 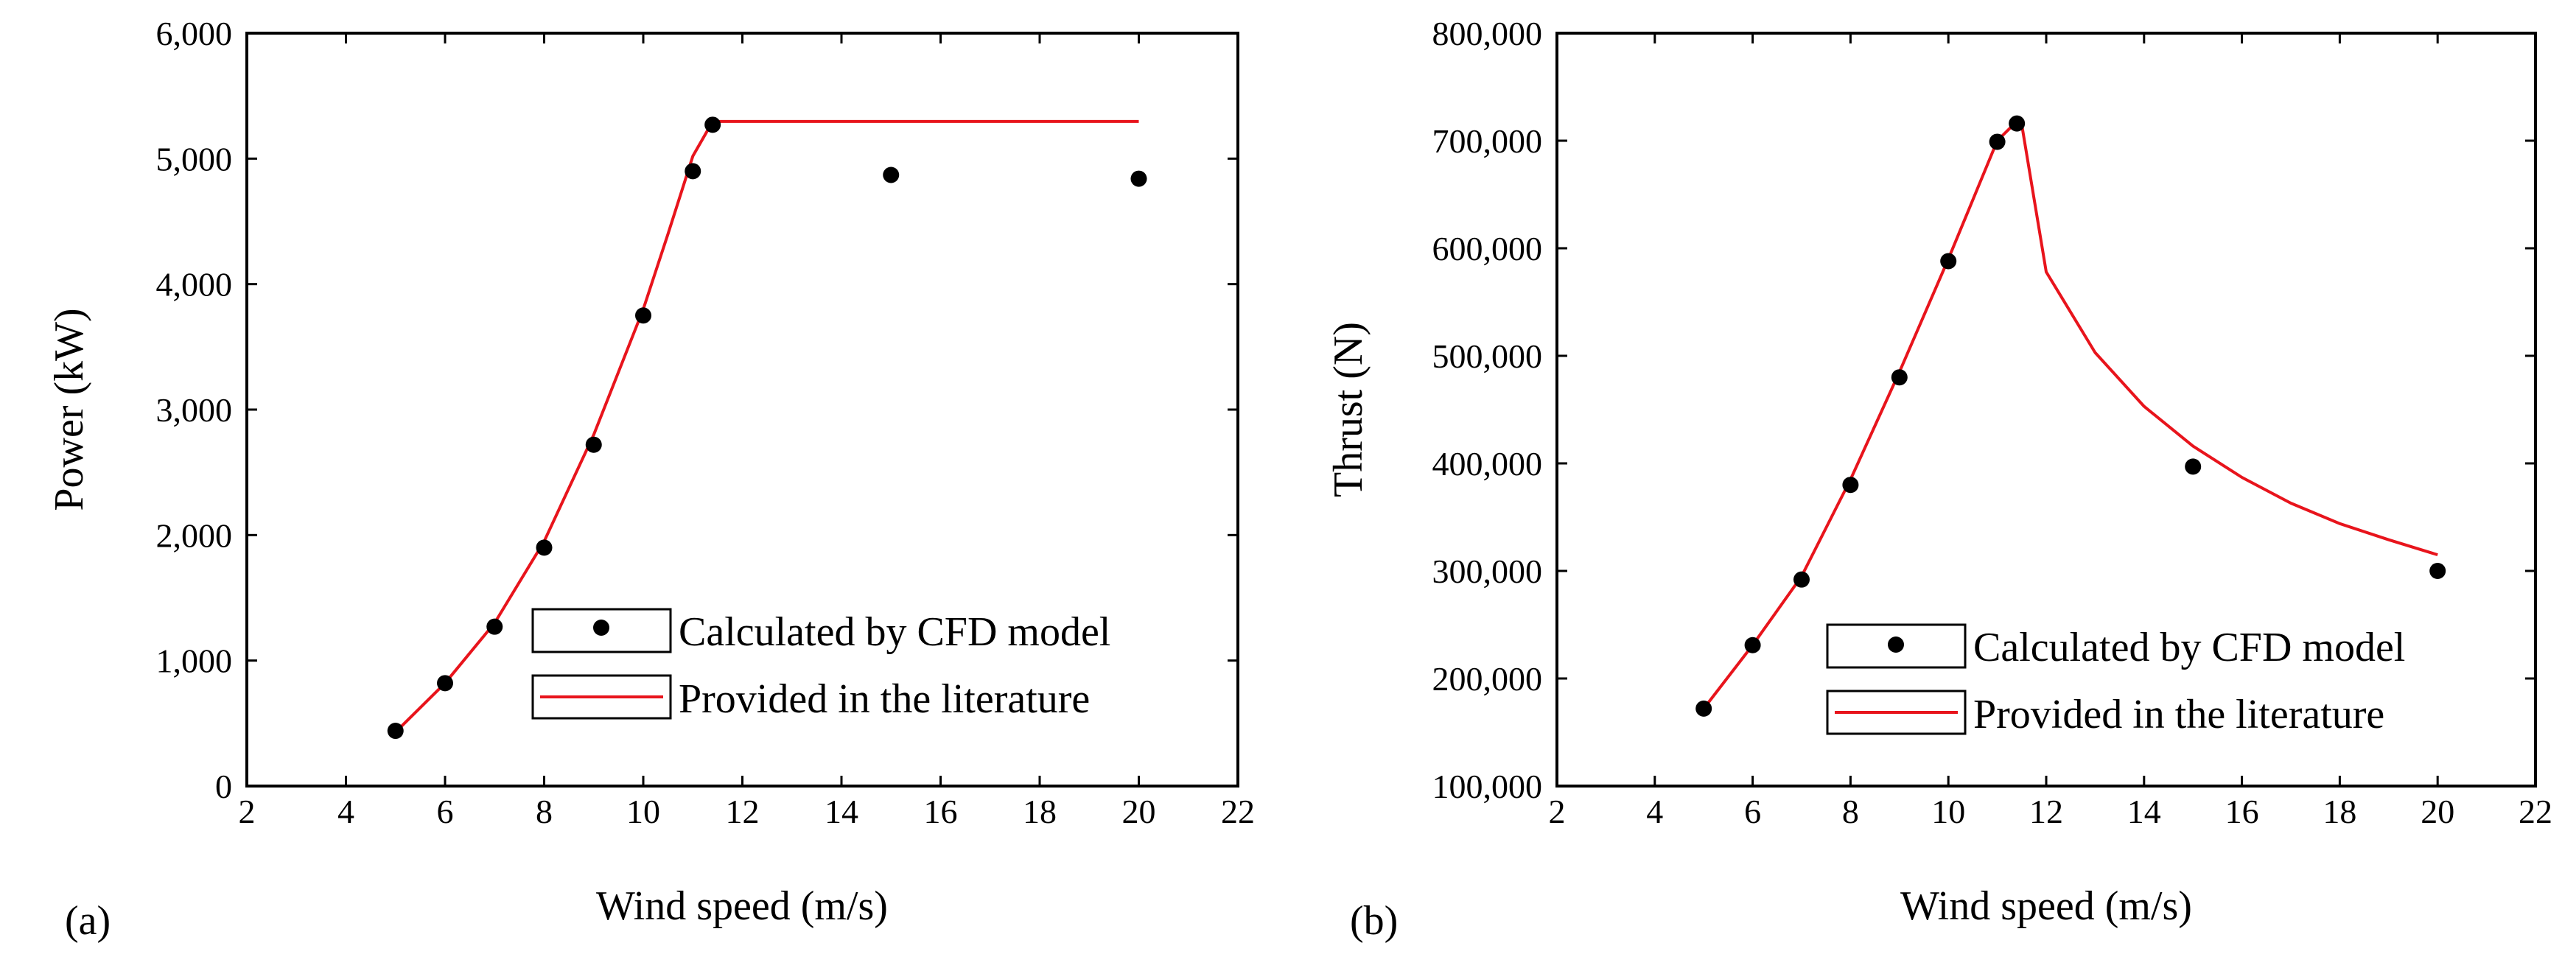 I want to click on power-y-tick-label: 2,000, so click(x=194, y=535).